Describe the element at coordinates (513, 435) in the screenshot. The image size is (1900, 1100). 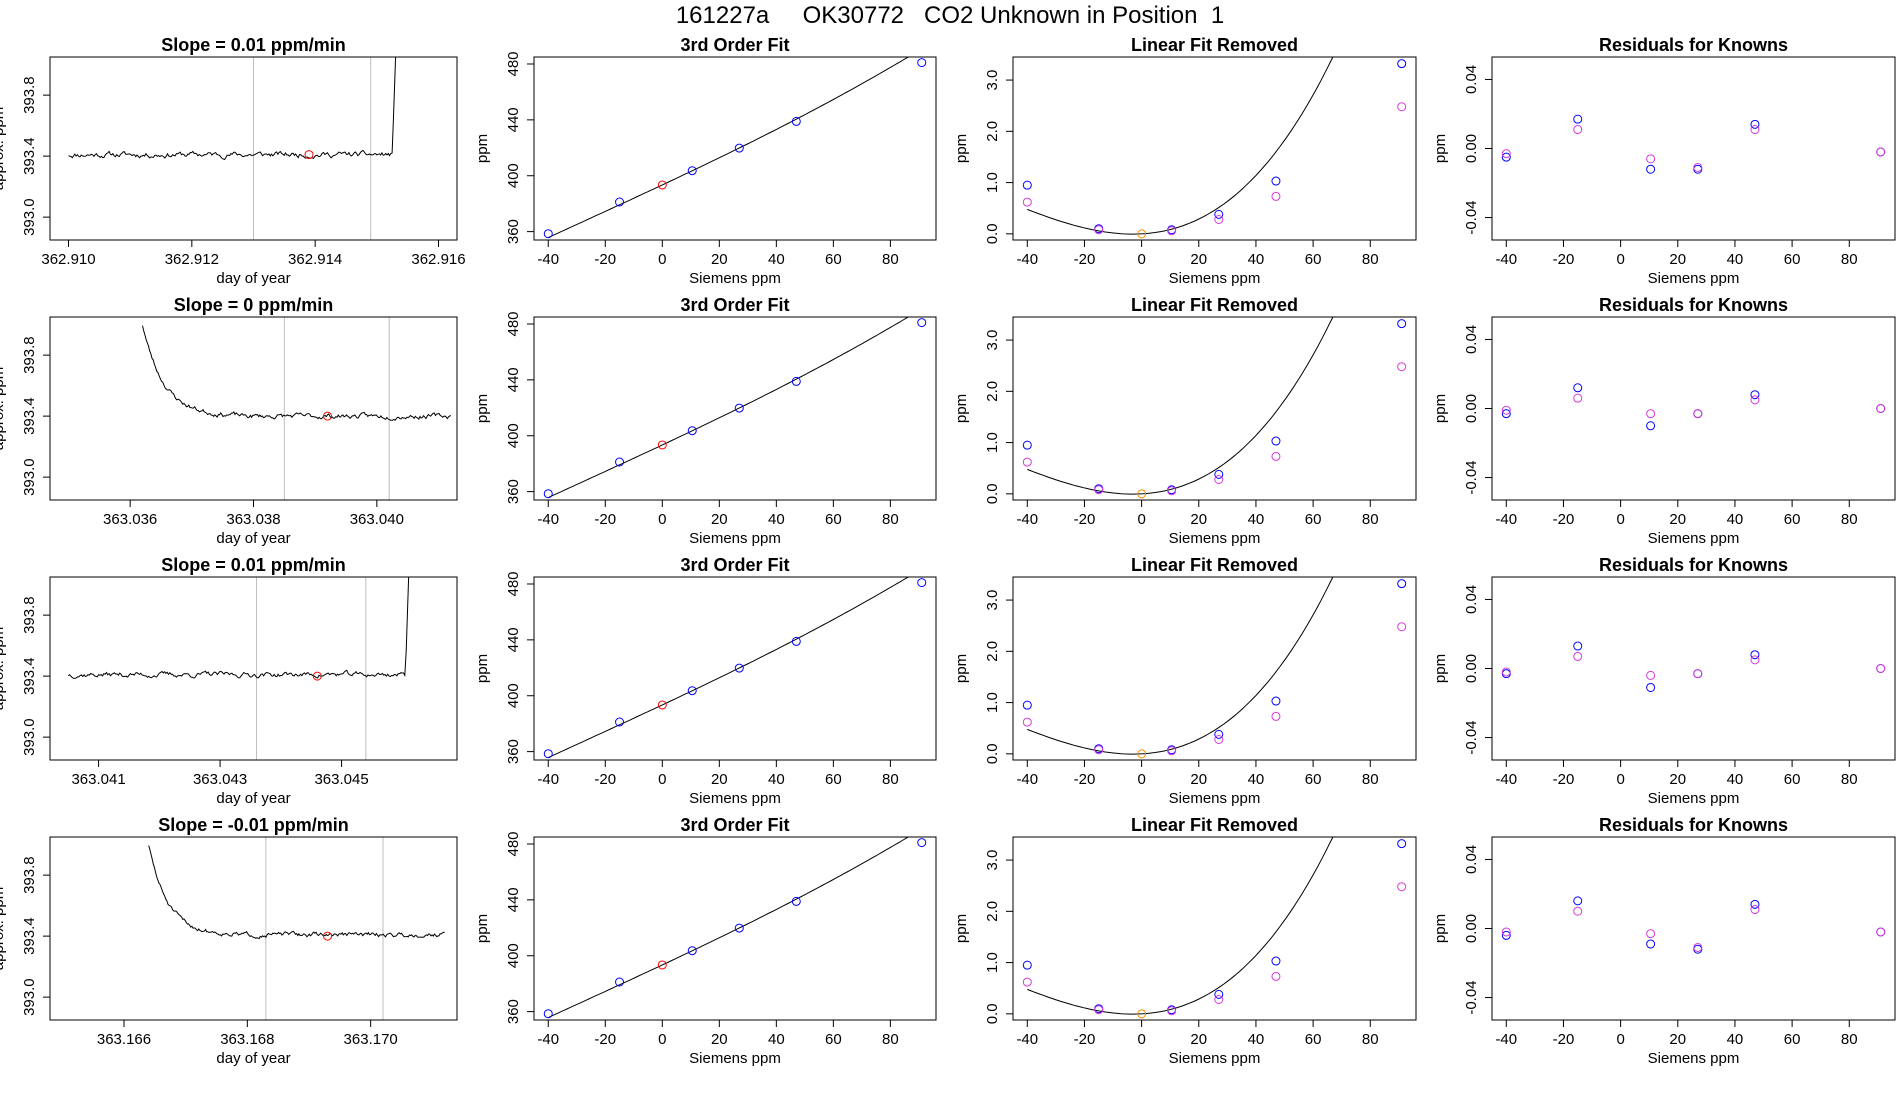
I see `y-tick-label: 400` at that location.